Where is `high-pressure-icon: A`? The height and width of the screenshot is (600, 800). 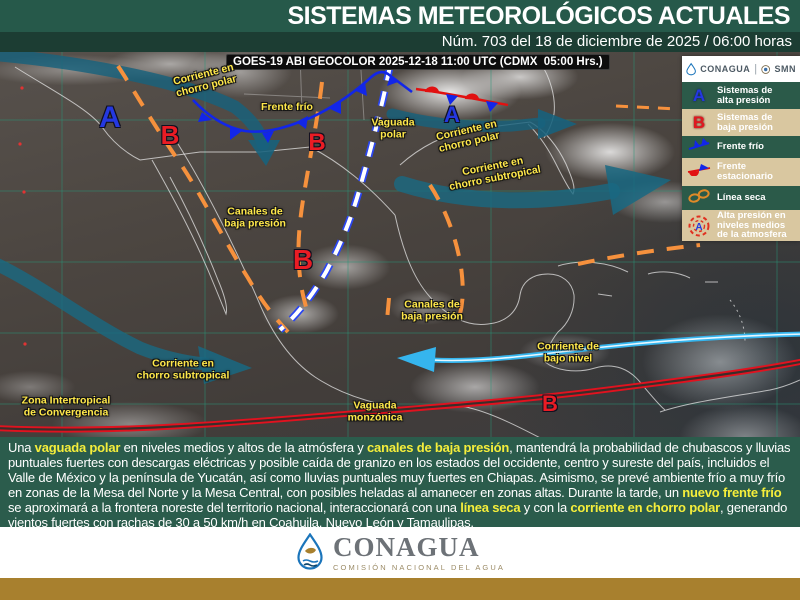 high-pressure-icon: A is located at coordinates (699, 95).